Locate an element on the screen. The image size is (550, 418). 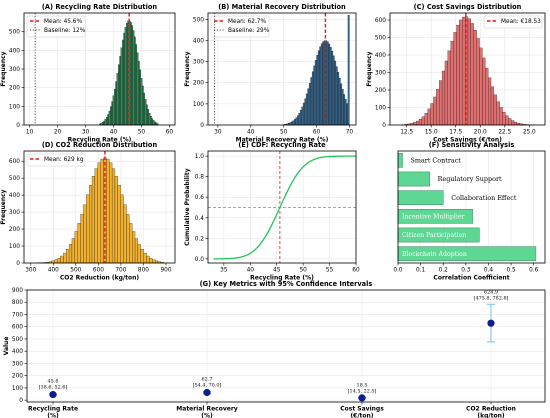
x-tick-label: 70 is located at coordinates (350, 133).